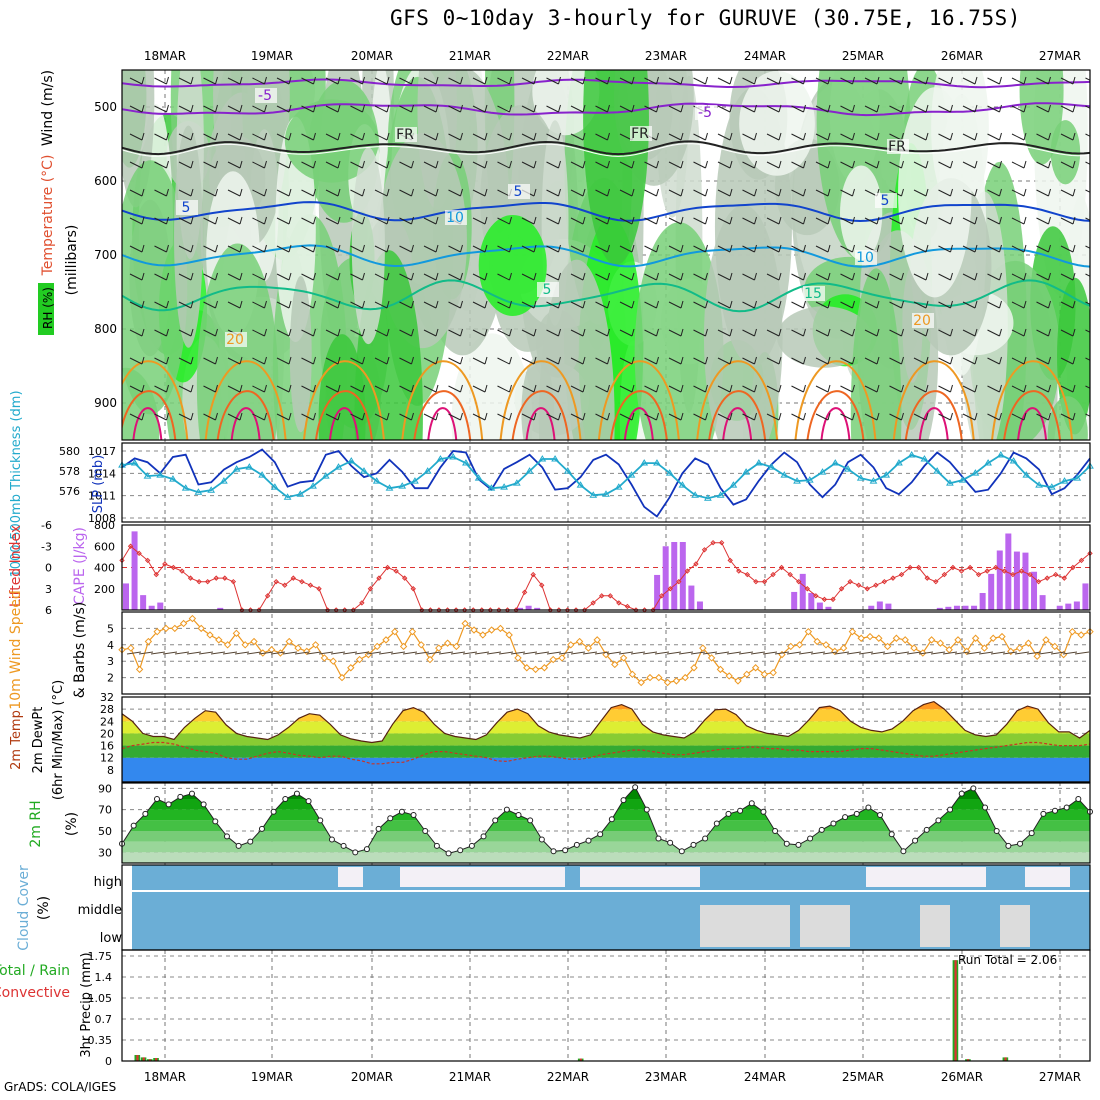 The image size is (1100, 1100). What do you see at coordinates (666, 56) in the screenshot?
I see `date-label-top: 23MAR` at bounding box center [666, 56].